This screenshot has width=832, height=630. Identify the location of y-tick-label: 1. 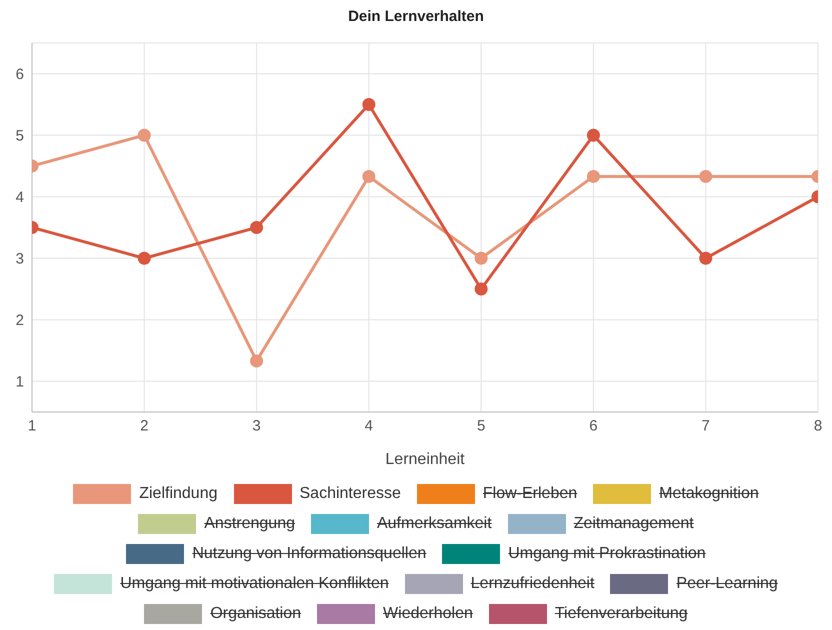
(20, 382).